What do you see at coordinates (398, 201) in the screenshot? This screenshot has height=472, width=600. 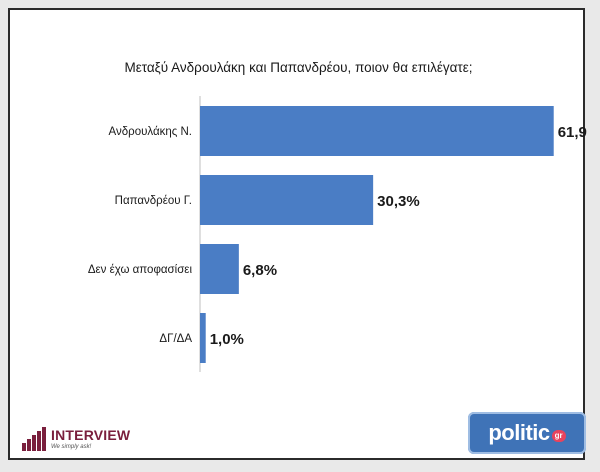 I see `value-label-1: 30,3%` at bounding box center [398, 201].